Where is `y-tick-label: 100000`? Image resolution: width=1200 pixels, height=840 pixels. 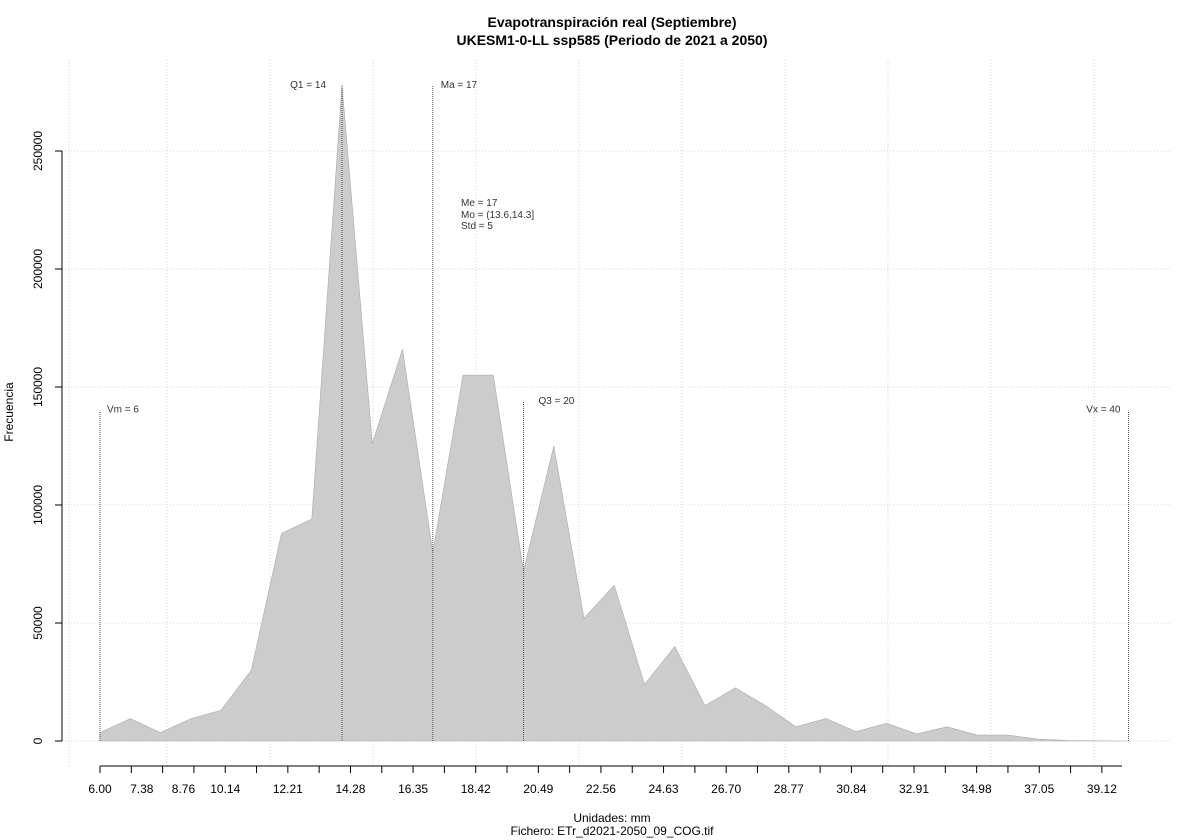 y-tick-label: 100000 is located at coordinates (38, 505).